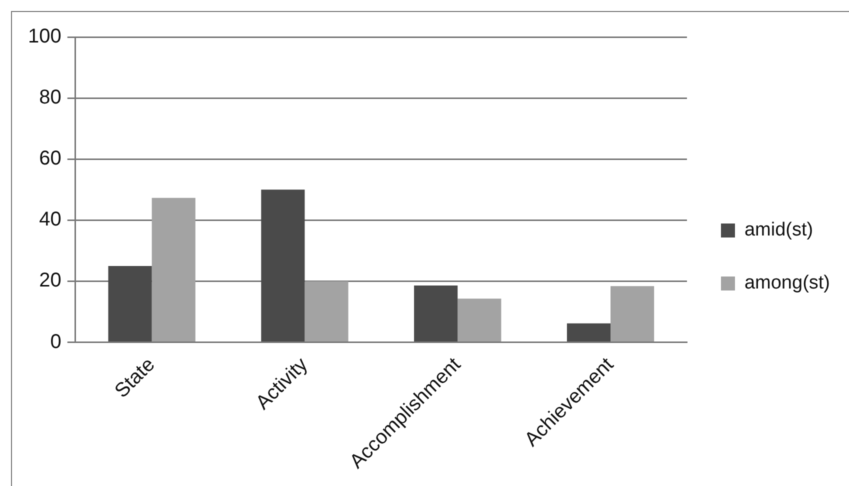 The height and width of the screenshot is (486, 849). What do you see at coordinates (50, 219) in the screenshot?
I see `y-tick-label: 40` at bounding box center [50, 219].